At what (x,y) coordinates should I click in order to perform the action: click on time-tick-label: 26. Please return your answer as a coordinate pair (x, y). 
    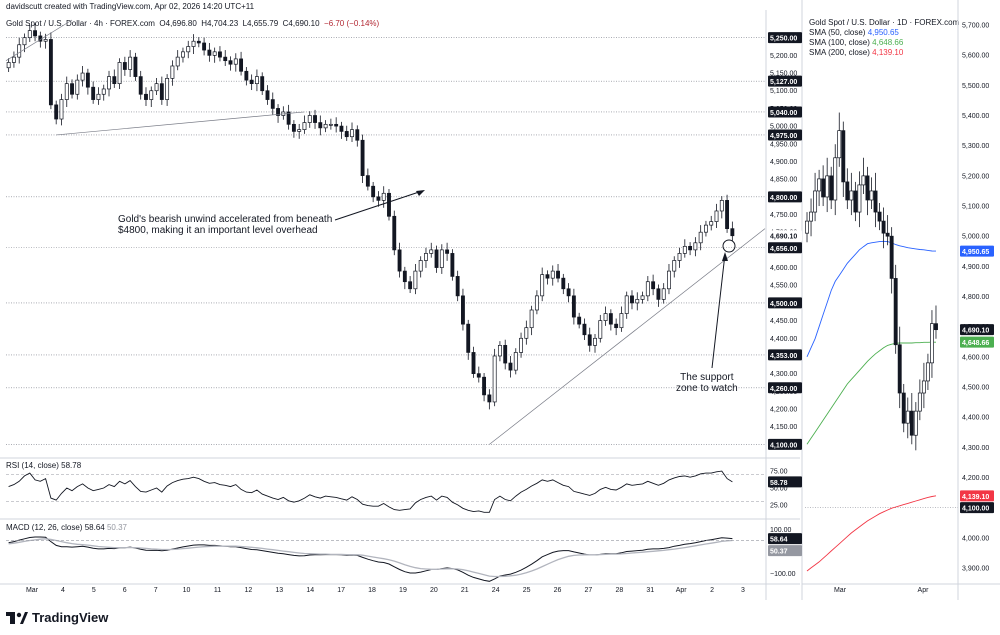
    Looking at the image, I should click on (558, 590).